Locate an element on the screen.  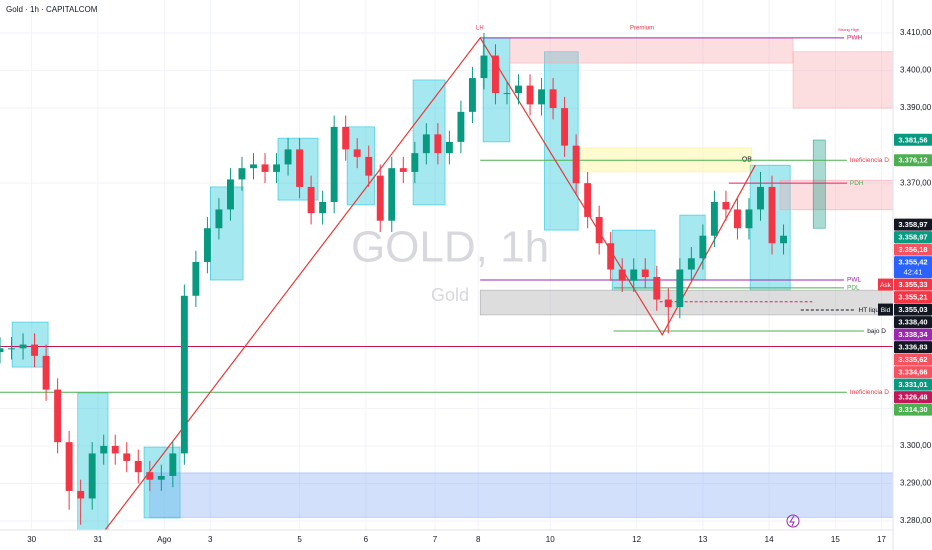
level-label: bajo D is located at coordinates (876, 331).